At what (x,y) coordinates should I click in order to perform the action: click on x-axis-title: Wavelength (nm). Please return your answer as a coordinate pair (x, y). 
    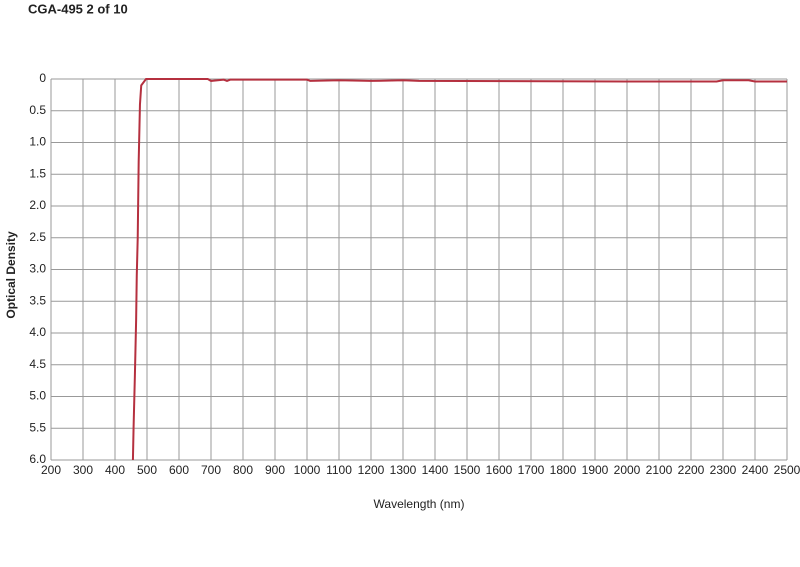
    Looking at the image, I should click on (419, 504).